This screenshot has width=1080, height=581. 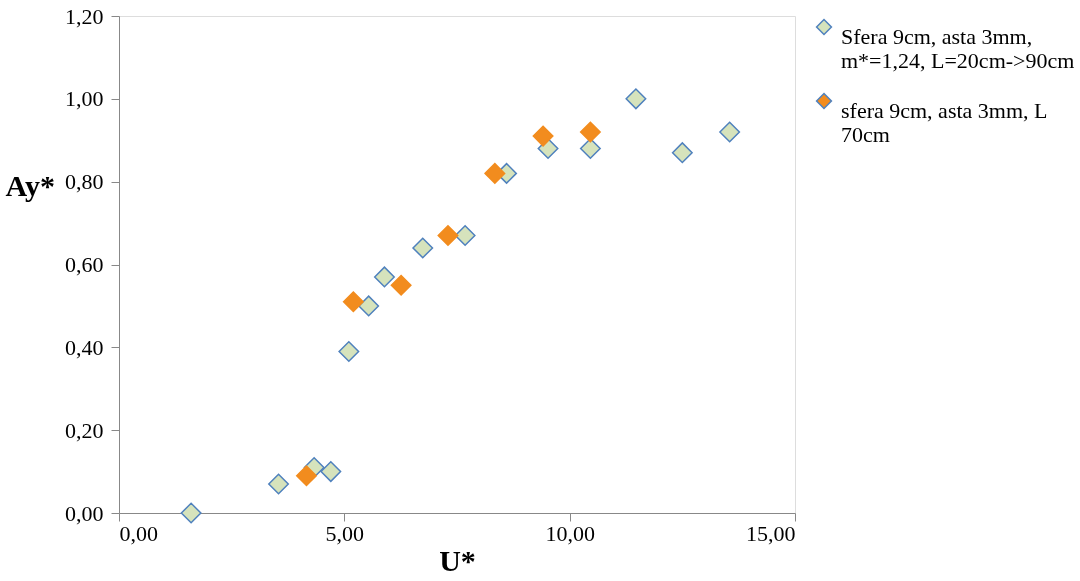 I want to click on x-tick-label: 0,00, so click(x=138, y=533).